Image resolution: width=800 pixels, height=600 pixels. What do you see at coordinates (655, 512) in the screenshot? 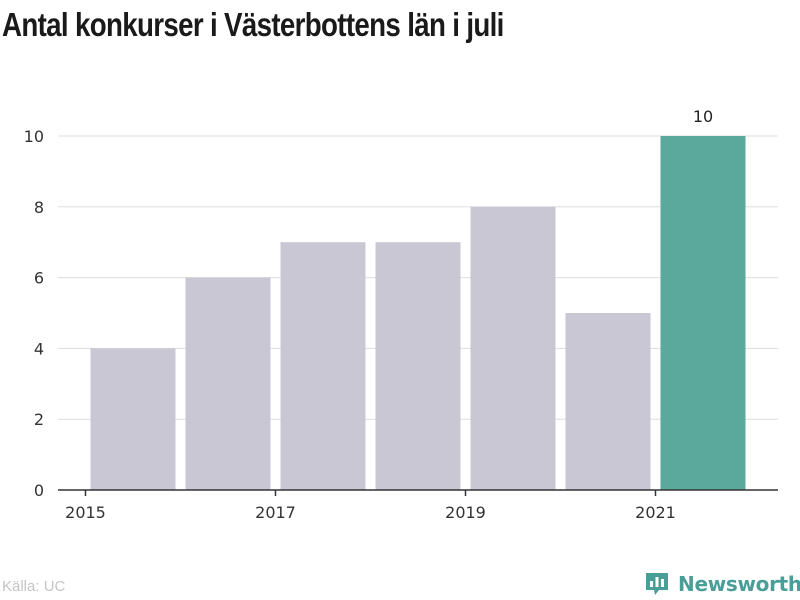
I see `x-tick-label: 2021` at bounding box center [655, 512].